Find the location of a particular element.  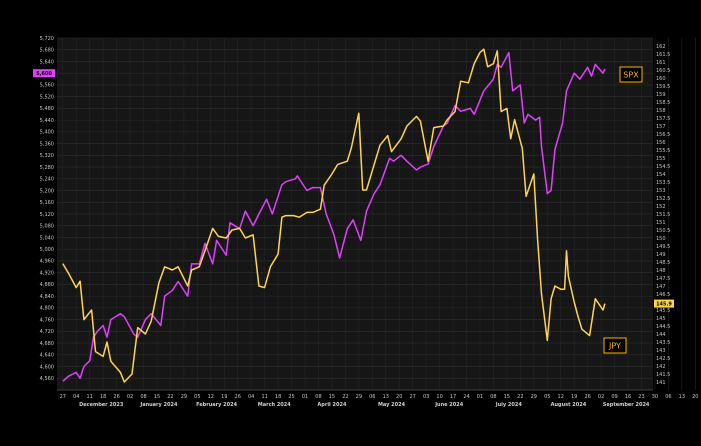

right-axis-tick-label: 148 is located at coordinates (661, 271).